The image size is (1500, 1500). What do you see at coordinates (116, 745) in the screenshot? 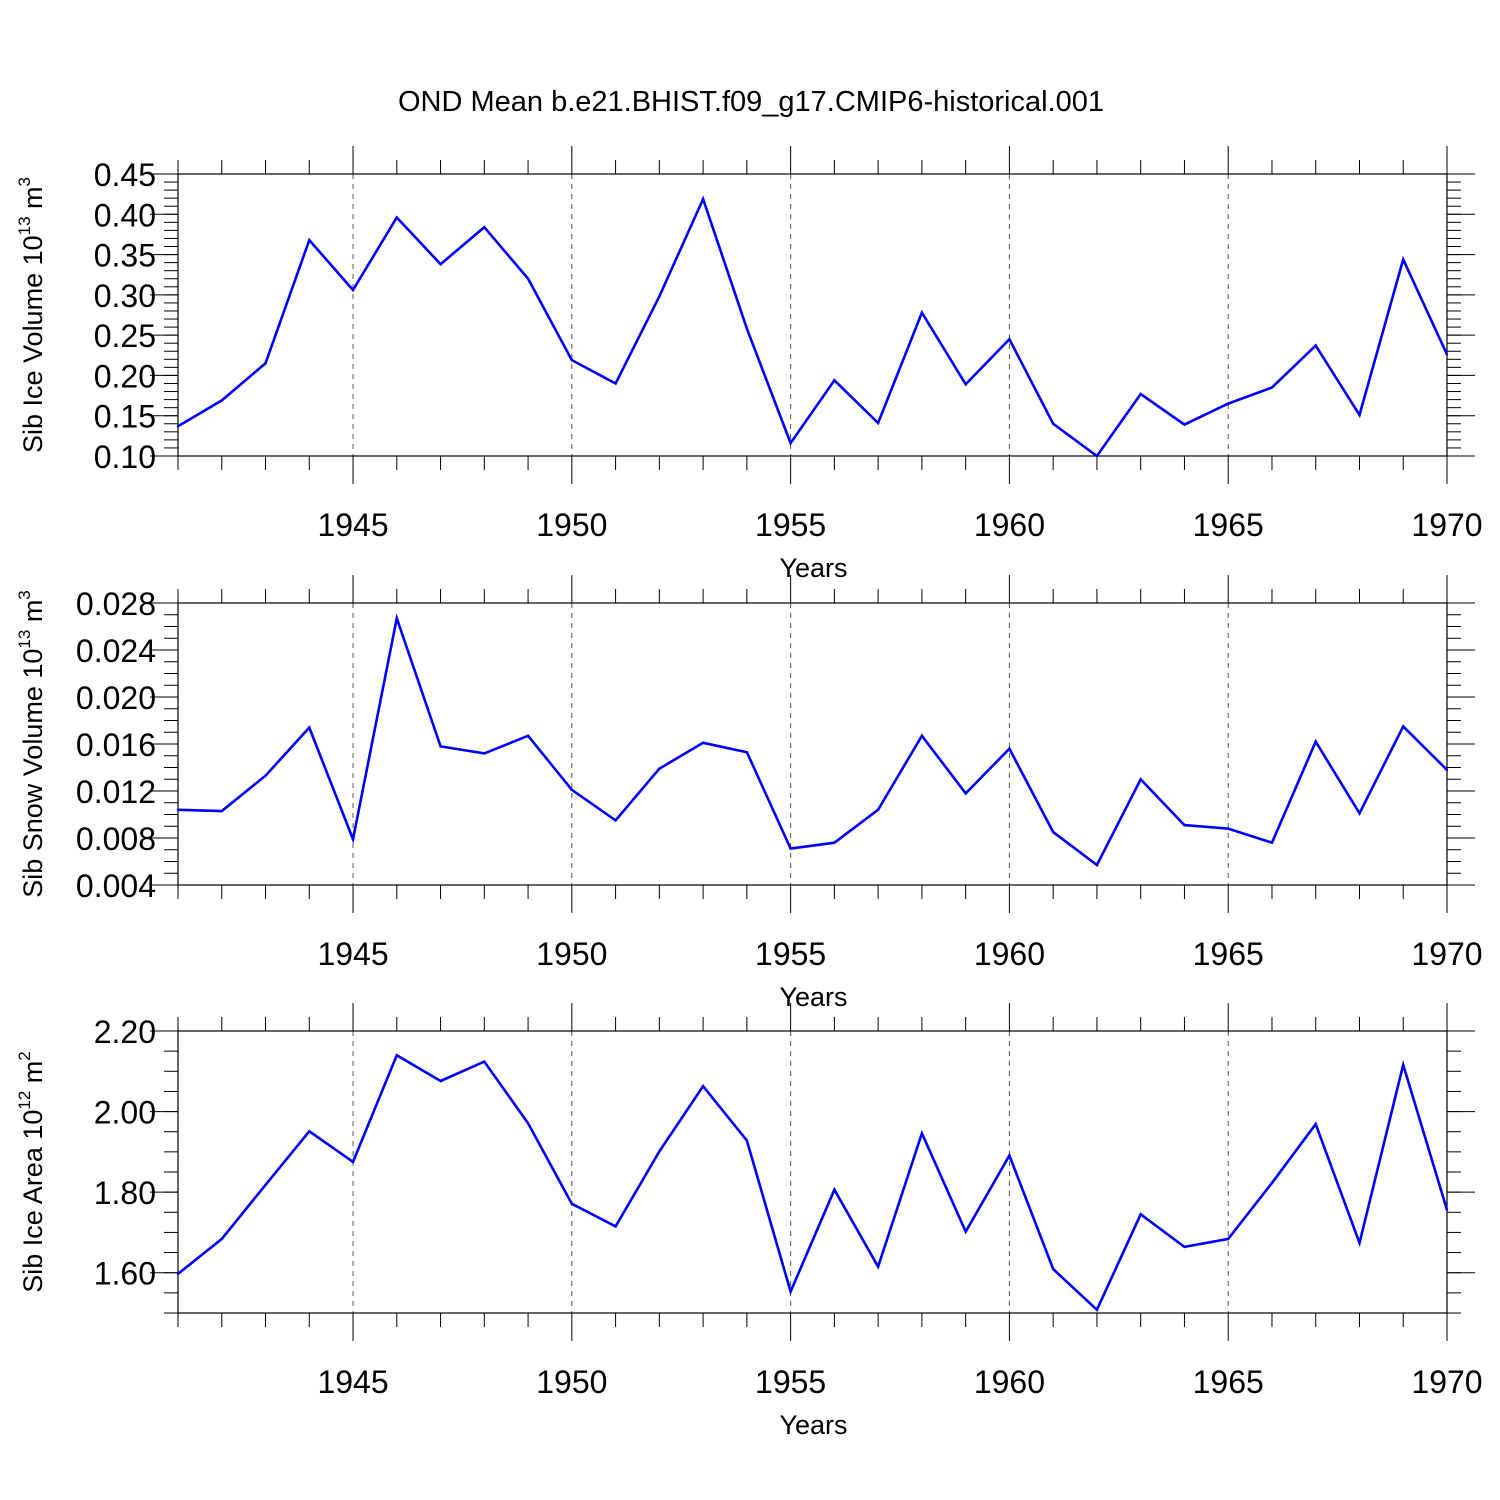
I see `y-tick-label: 0.016` at bounding box center [116, 745].